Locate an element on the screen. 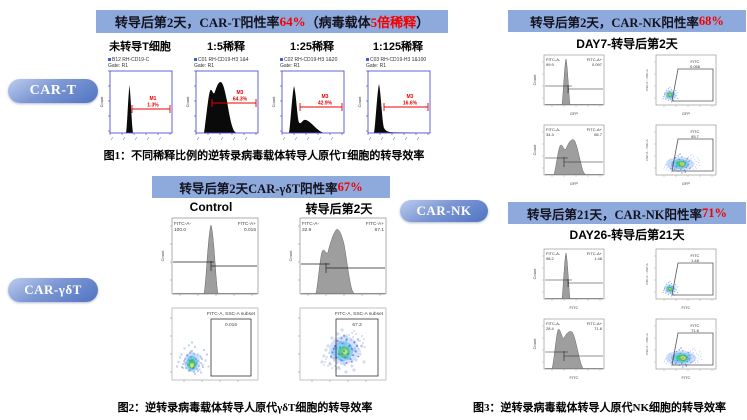 The image size is (747, 420). nk-day26-histogram-transduced: Count FITC FITC-A- 28.4 FITC-A+ 71.6 is located at coordinates (568, 349).